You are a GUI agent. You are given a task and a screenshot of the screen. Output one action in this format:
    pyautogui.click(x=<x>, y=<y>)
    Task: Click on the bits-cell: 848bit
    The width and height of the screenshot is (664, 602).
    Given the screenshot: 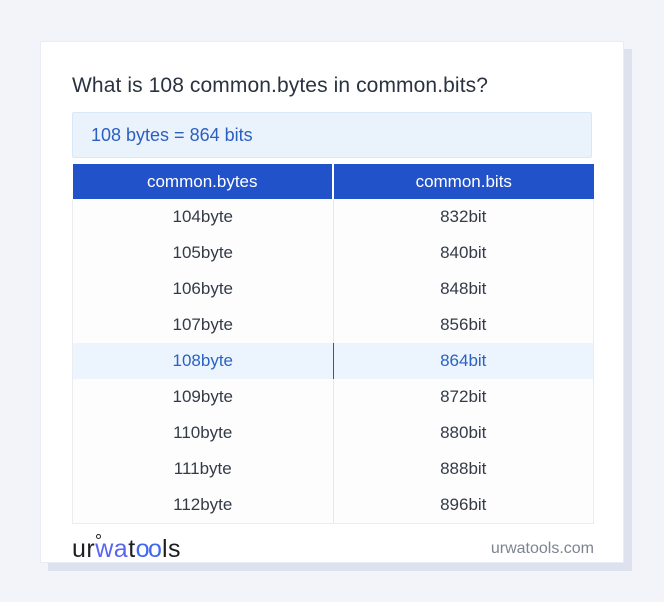 What is the action you would take?
    pyautogui.click(x=463, y=289)
    